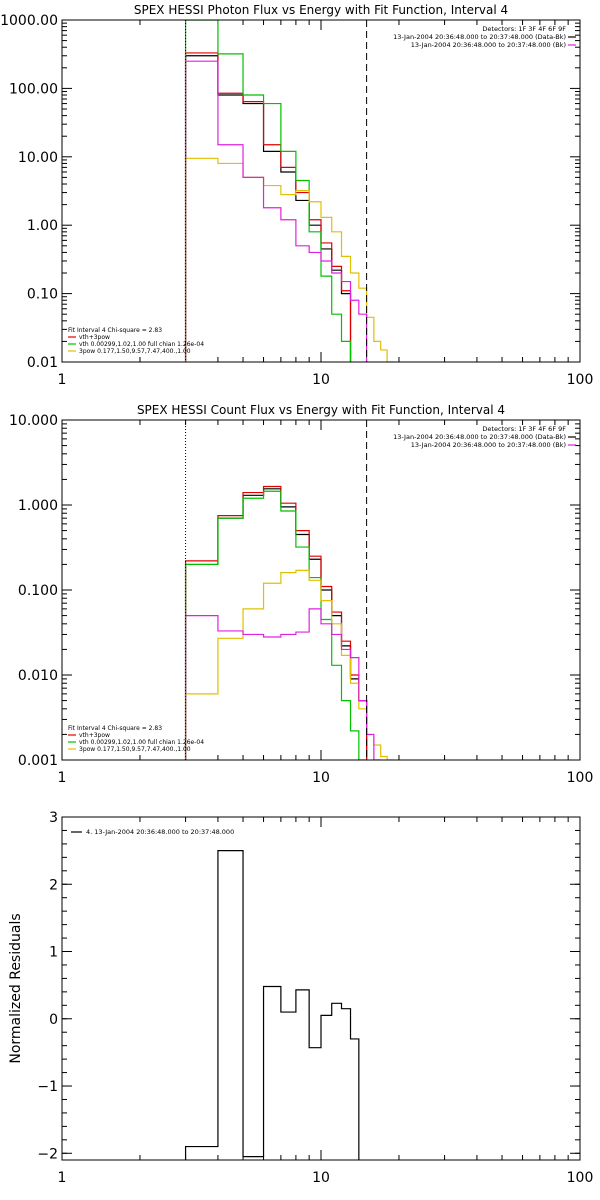 The image size is (600, 1200). I want to click on y-tick-label: 0.100, so click(38, 591).